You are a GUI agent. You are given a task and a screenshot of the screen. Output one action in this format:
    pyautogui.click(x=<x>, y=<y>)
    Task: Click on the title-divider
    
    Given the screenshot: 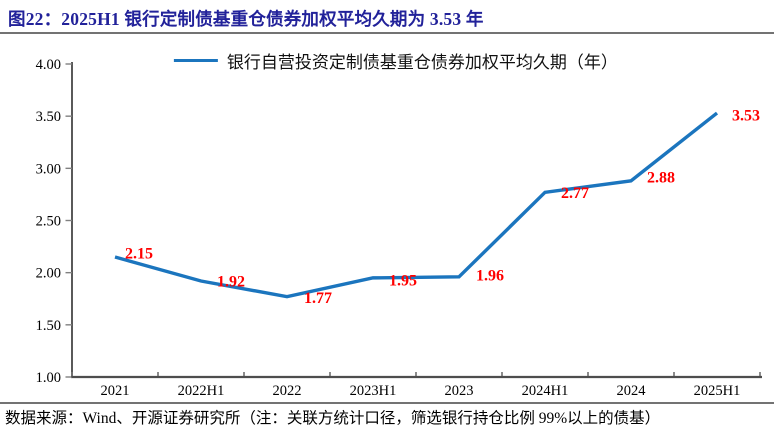 What is the action you would take?
    pyautogui.click(x=387, y=33)
    